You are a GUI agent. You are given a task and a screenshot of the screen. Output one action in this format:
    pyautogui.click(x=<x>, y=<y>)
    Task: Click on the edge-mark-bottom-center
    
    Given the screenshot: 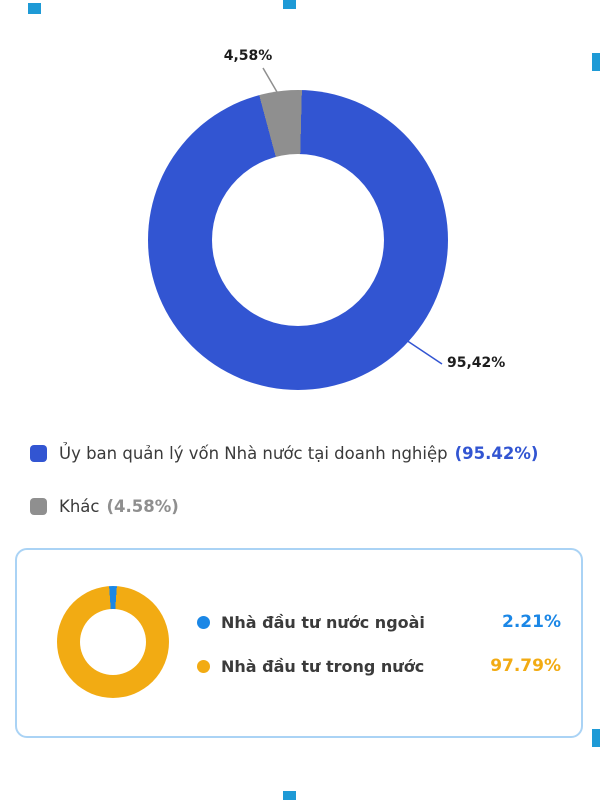 What is the action you would take?
    pyautogui.click(x=289, y=795)
    